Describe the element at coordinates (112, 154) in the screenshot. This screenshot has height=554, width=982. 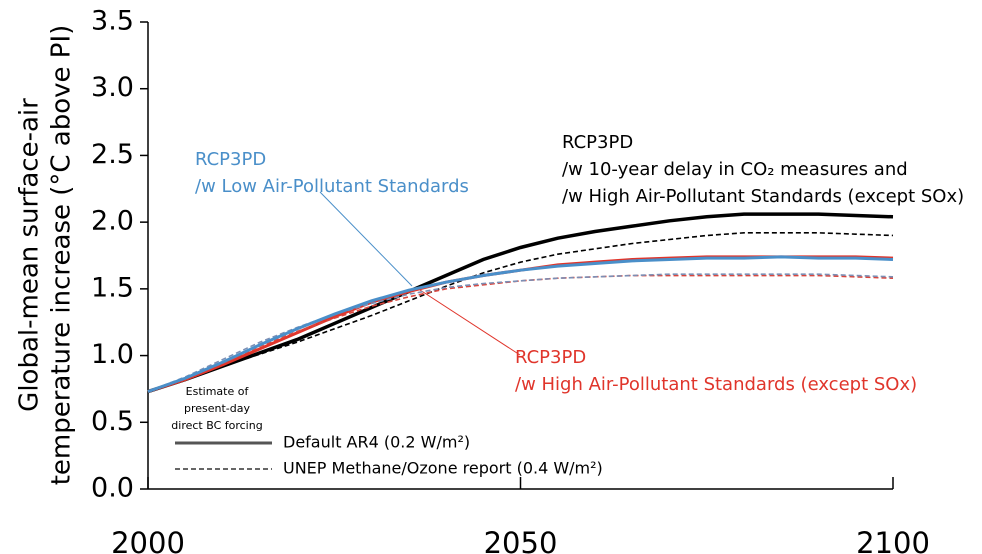
I see `y-tick-label: 2.5` at that location.